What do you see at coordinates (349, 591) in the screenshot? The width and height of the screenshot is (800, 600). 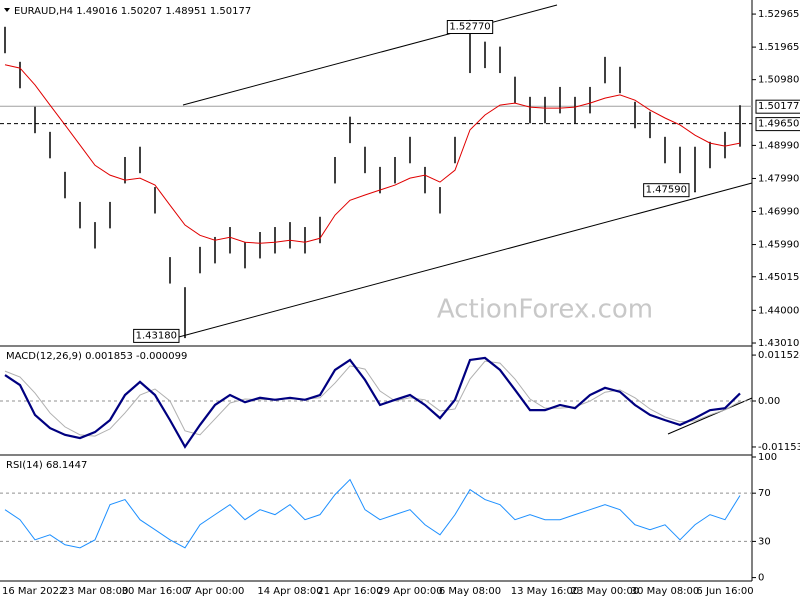 I see `x-tick-label: 21 Apr 16:00` at bounding box center [349, 591].